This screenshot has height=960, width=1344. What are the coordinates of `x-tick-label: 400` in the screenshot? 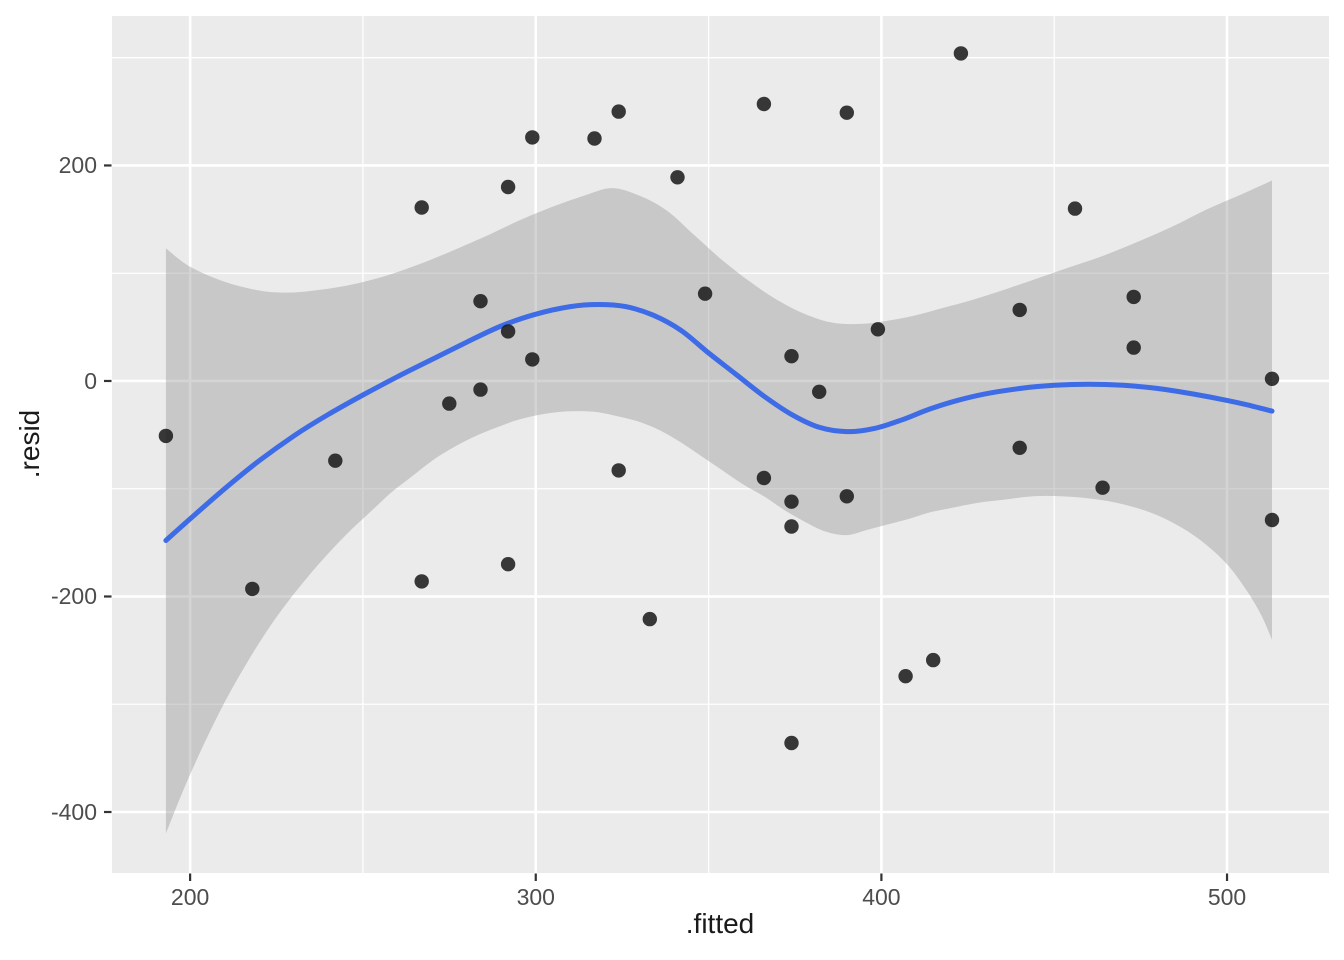 It's located at (881, 897).